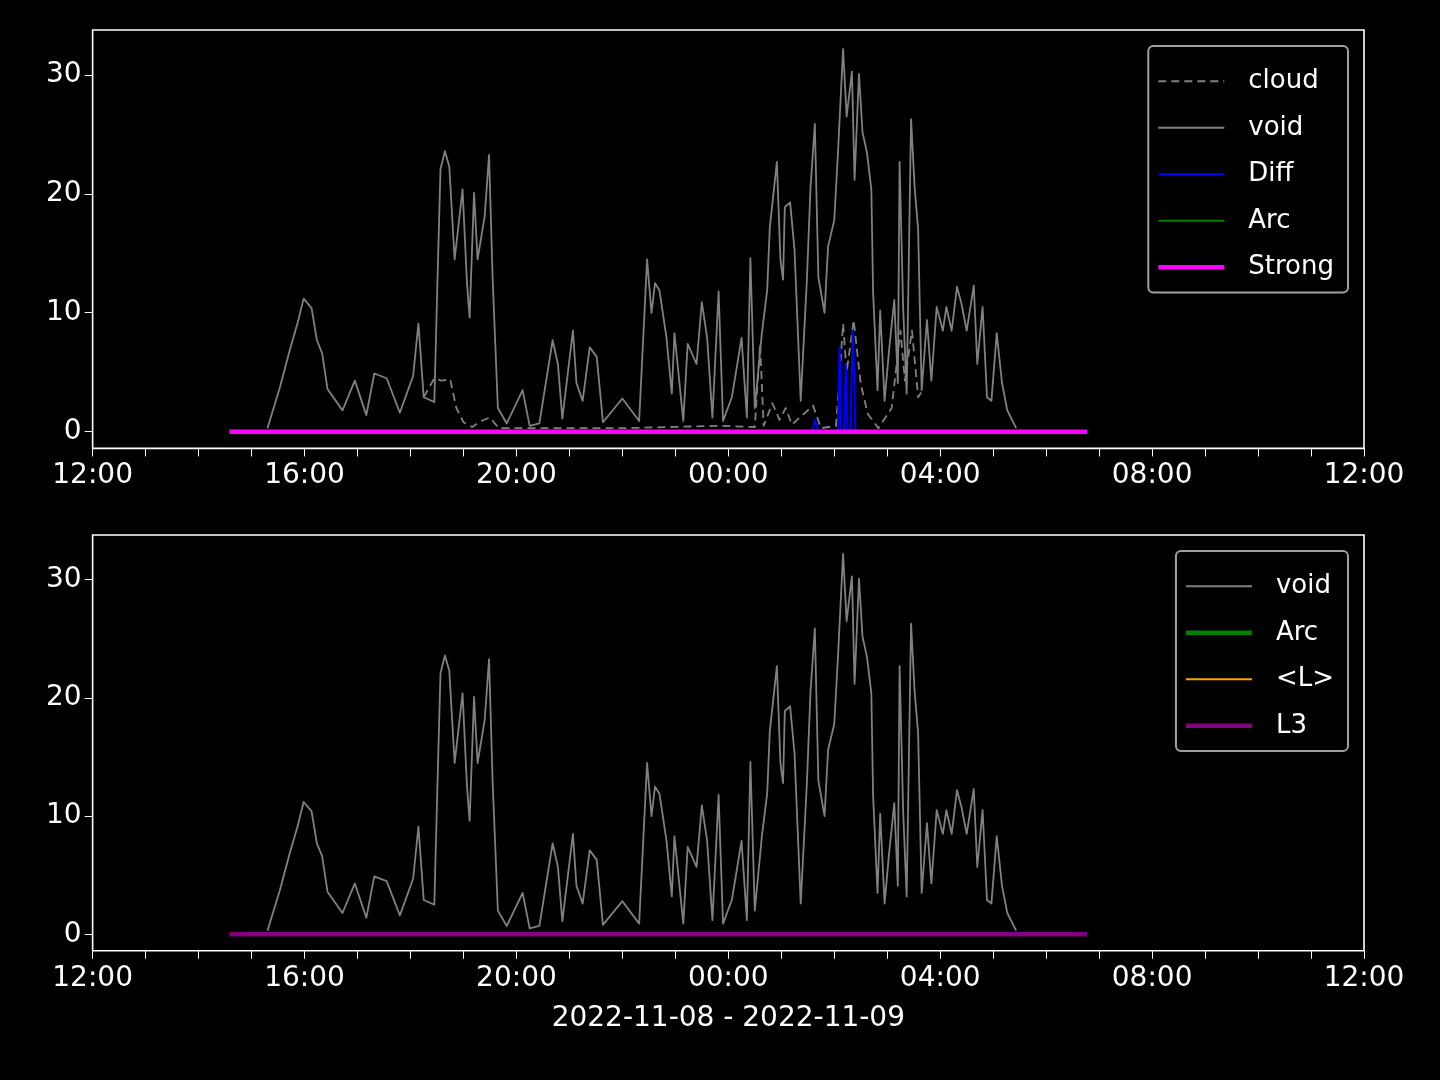 This screenshot has height=1080, width=1440. Describe the element at coordinates (1271, 172) in the screenshot. I see `legend-label: Diff` at that location.